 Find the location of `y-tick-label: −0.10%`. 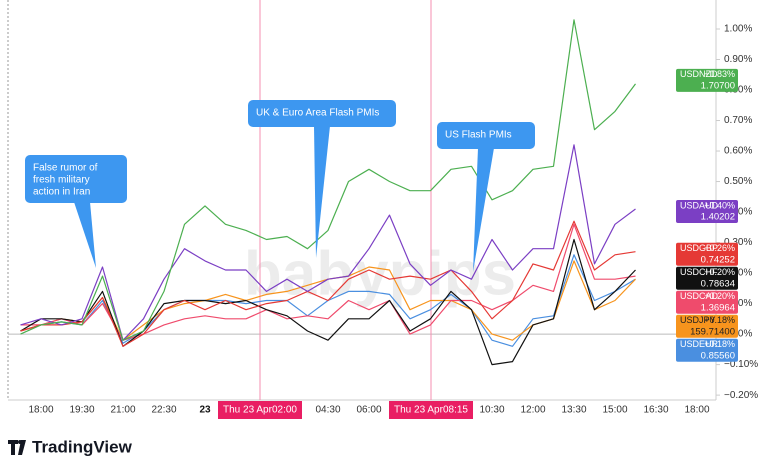

y-tick-label: −0.10% is located at coordinates (741, 364).